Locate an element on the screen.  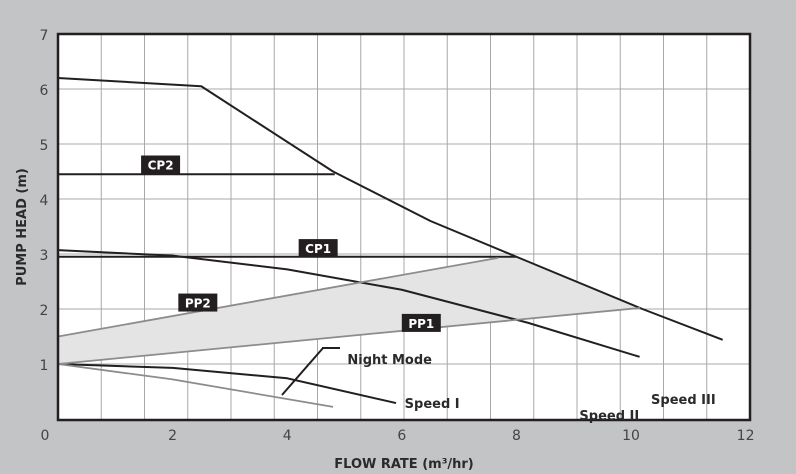
label-box-pp2 is located at coordinates (198, 302).